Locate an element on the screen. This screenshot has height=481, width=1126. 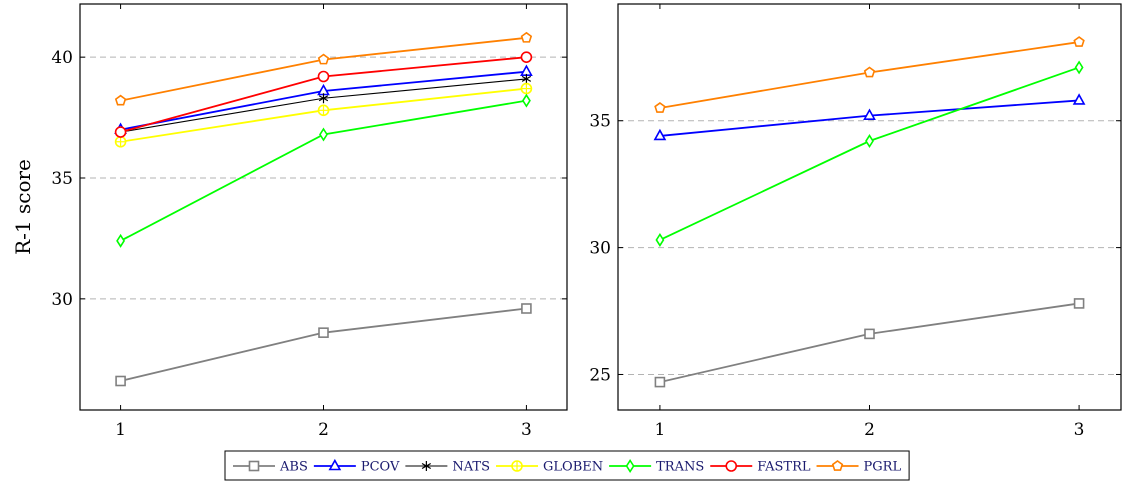
legend-label-nats: NATS is located at coordinates (471, 467).